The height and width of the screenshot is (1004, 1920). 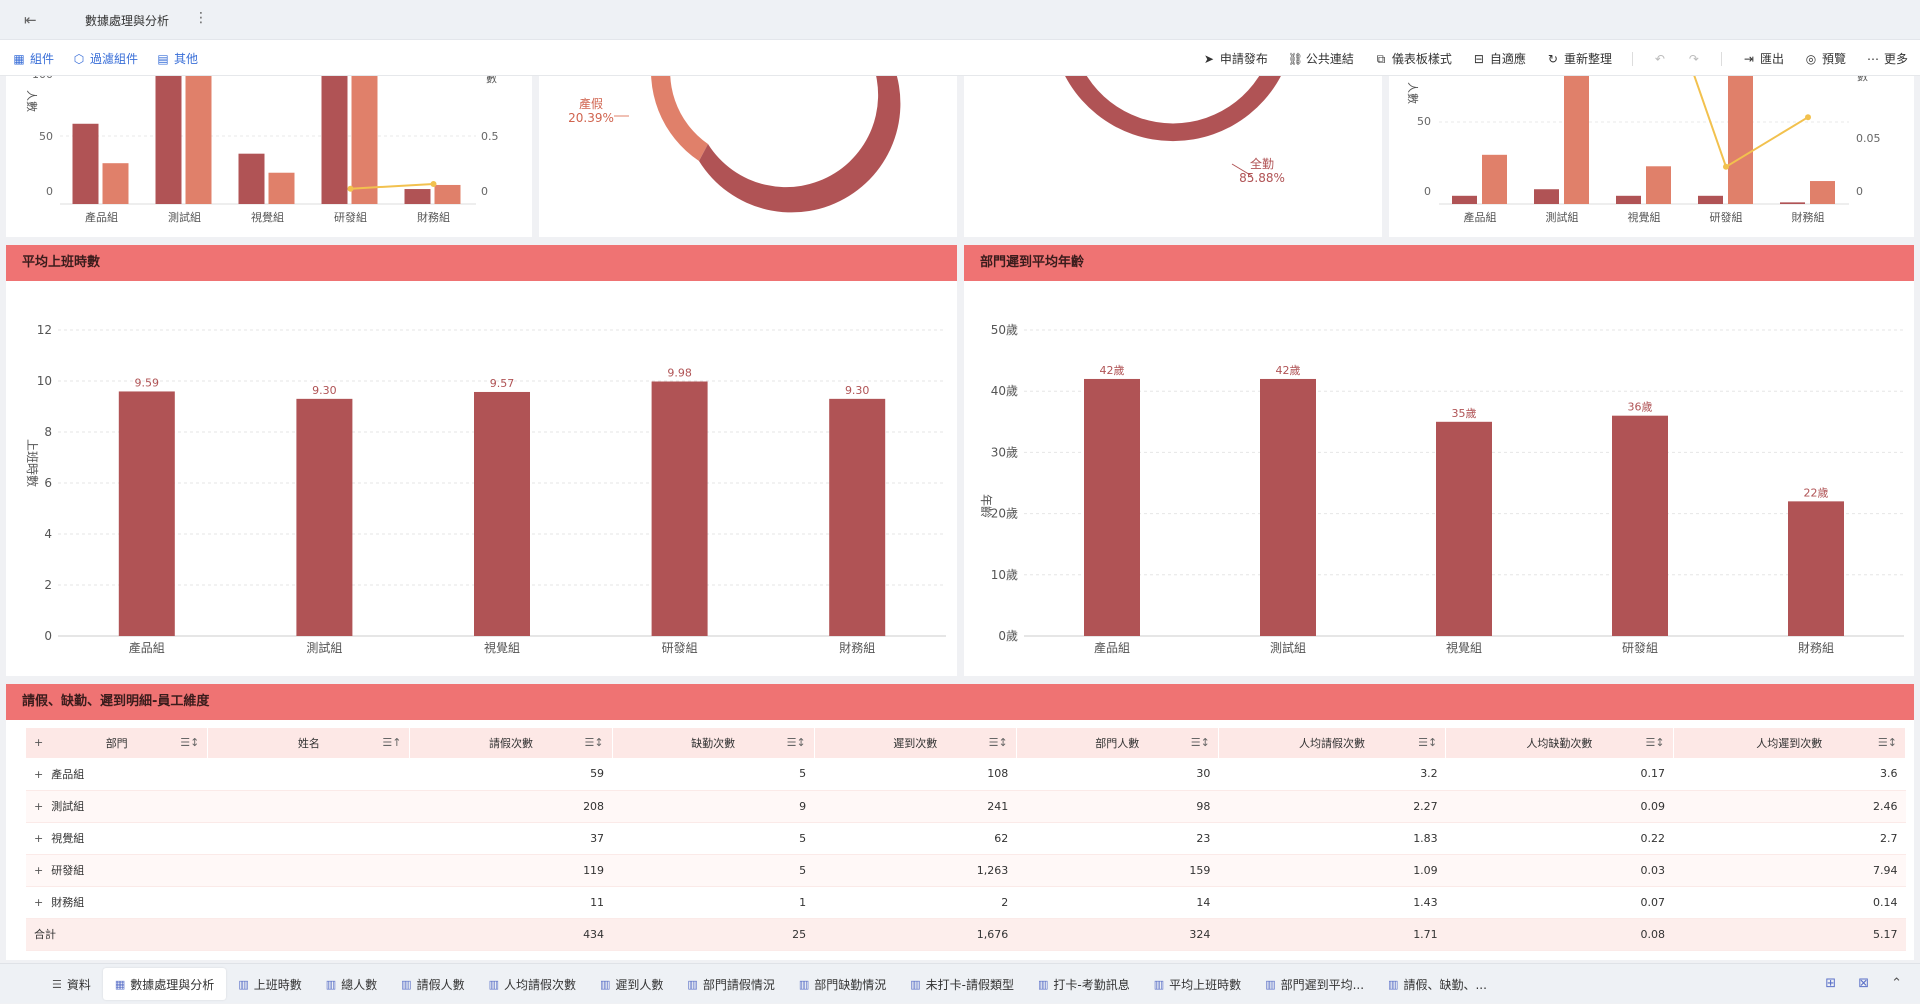 What do you see at coordinates (269, 984) in the screenshot?
I see `tab-2: ▥ 上班時數` at bounding box center [269, 984].